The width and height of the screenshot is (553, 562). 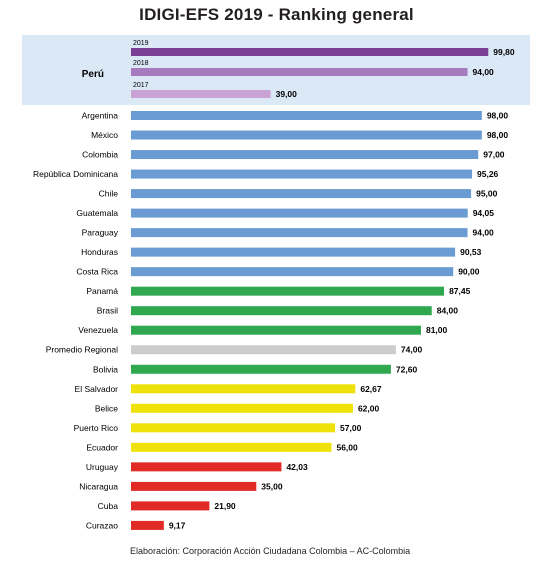 What do you see at coordinates (347, 447) in the screenshot?
I see `value-label: 56,00` at bounding box center [347, 447].